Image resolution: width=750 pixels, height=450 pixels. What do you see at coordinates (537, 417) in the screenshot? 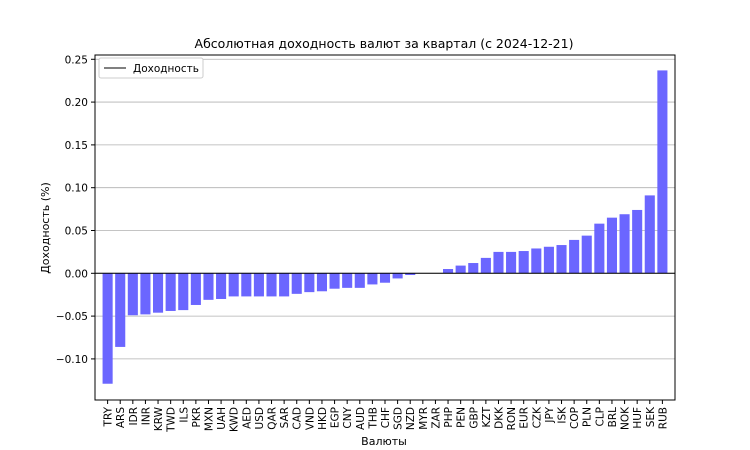
I see `x-tick-label: CZK` at bounding box center [537, 417].